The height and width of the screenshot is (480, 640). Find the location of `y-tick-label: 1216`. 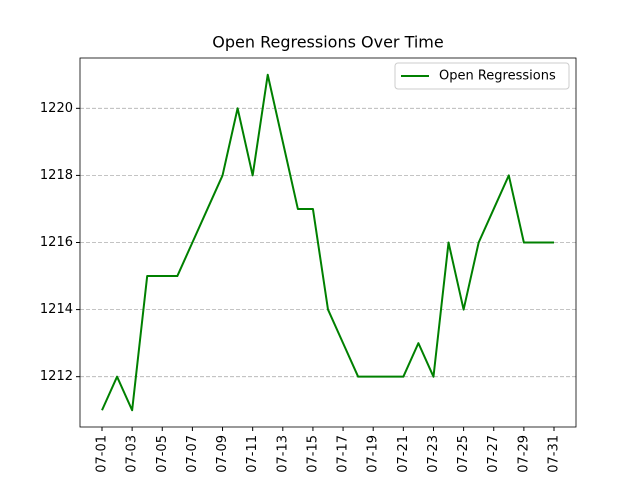

y-tick-label: 1216 is located at coordinates (56, 242).